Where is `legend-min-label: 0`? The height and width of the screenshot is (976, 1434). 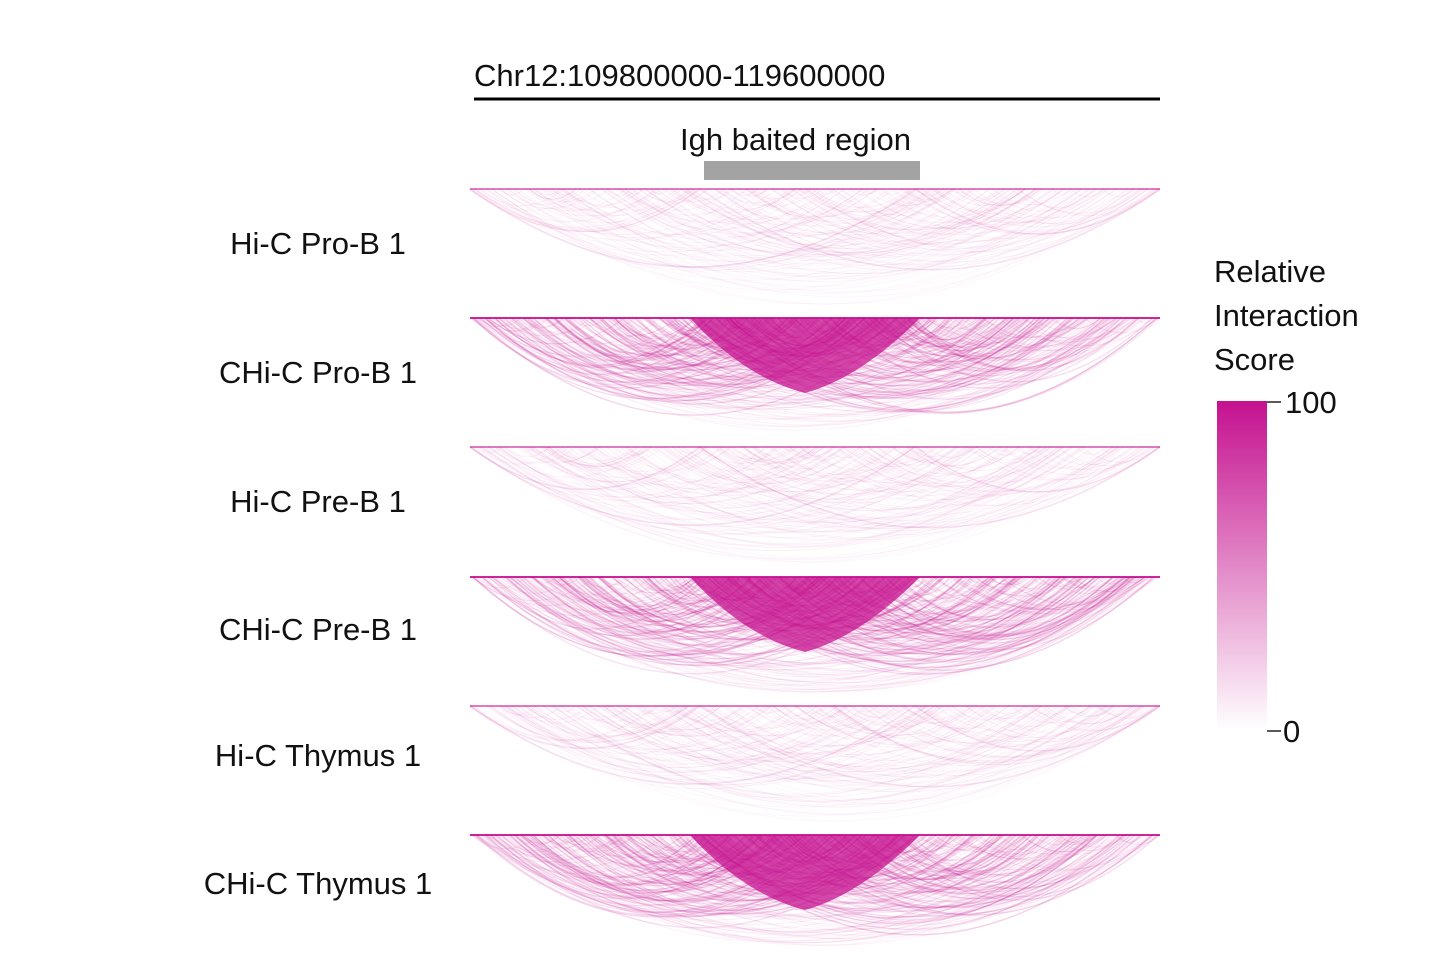
legend-min-label: 0 is located at coordinates (1292, 731).